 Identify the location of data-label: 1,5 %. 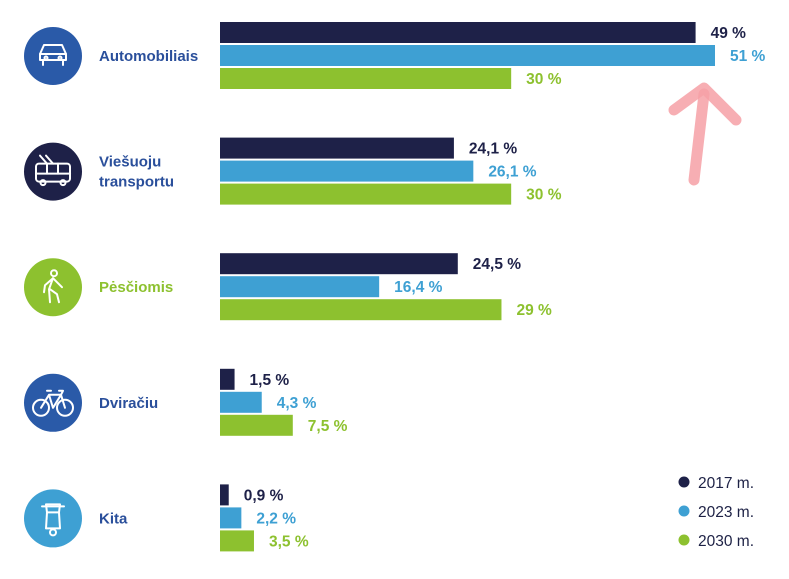
(270, 380).